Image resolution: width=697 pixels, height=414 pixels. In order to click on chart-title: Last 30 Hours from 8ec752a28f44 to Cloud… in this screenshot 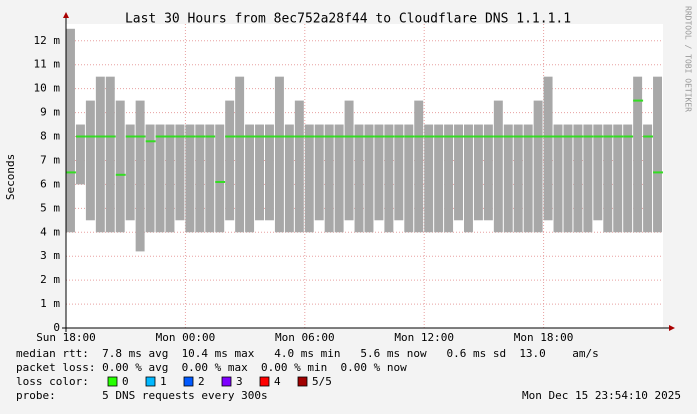, I will do `click(348, 19)`.